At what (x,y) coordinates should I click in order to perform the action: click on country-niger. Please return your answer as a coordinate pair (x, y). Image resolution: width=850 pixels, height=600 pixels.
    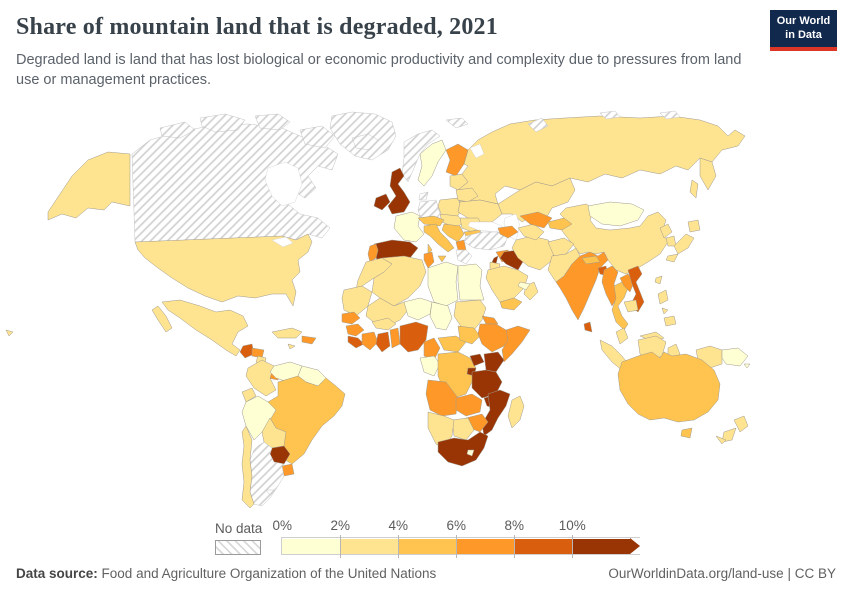
    Looking at the image, I should click on (418, 309).